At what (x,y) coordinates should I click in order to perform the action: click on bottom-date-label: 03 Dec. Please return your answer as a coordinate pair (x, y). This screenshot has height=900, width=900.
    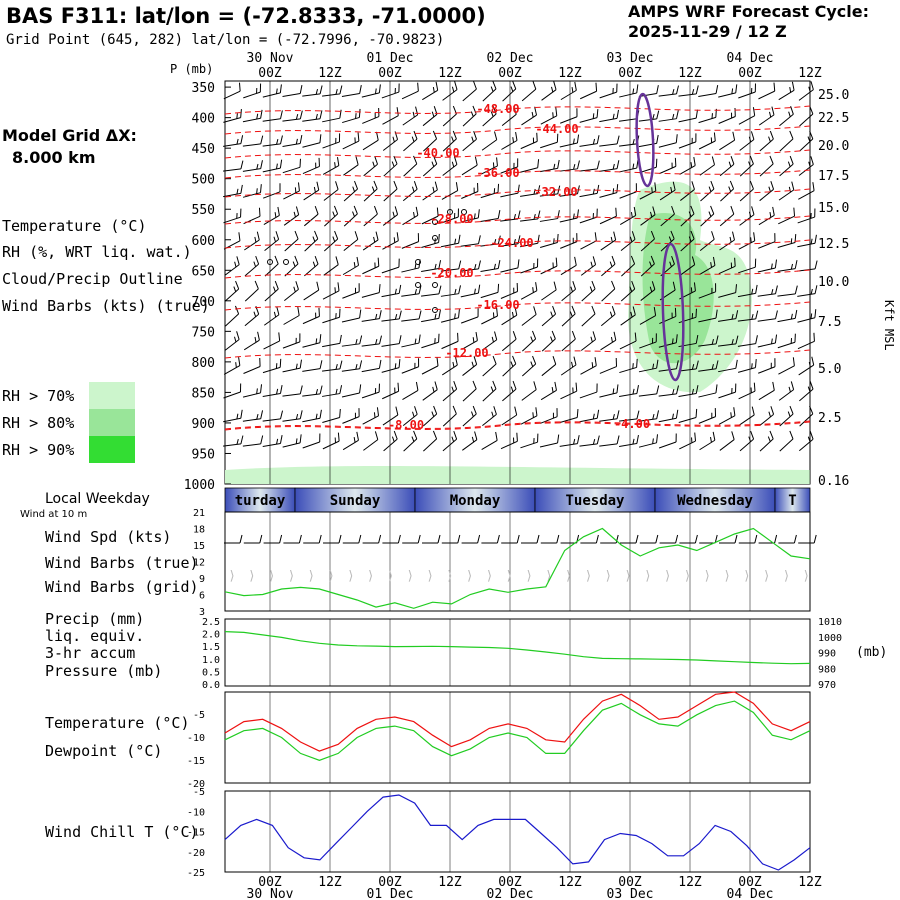
    Looking at the image, I should click on (630, 893).